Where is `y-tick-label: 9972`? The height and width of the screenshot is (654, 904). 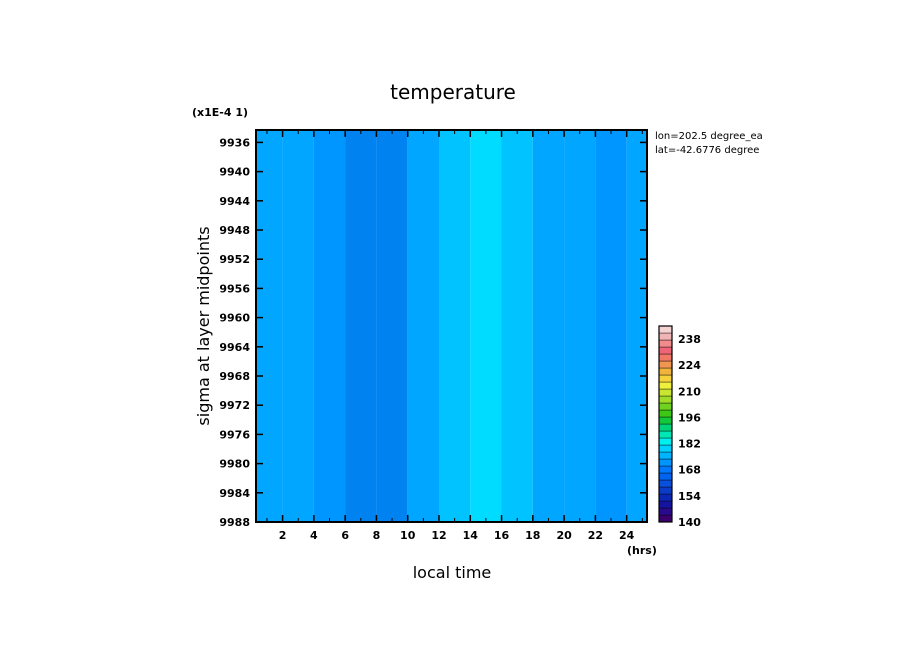 y-tick-label: 9972 is located at coordinates (234, 405).